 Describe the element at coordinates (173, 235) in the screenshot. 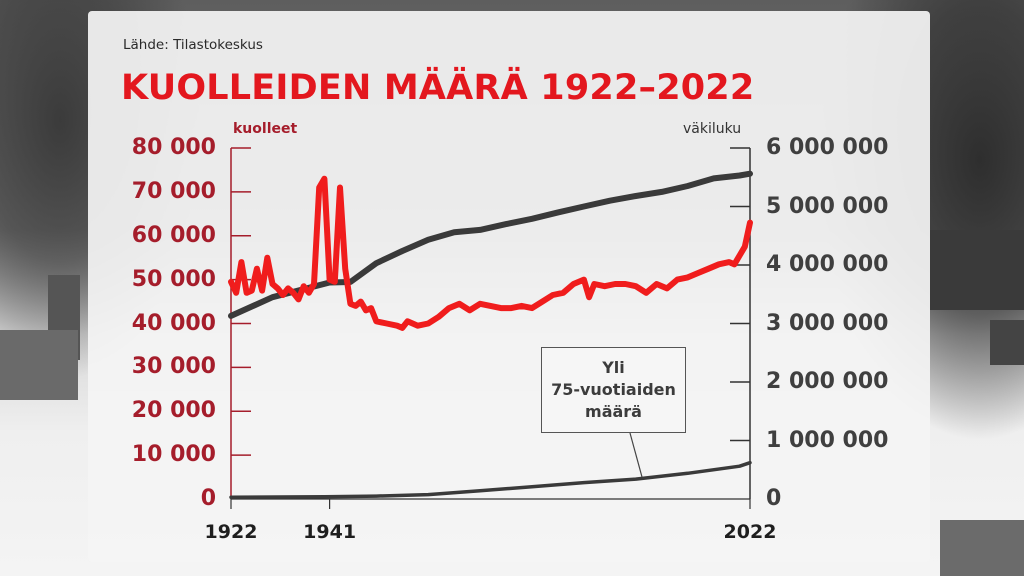

I see `left-axis-tick-label: 60 000` at that location.